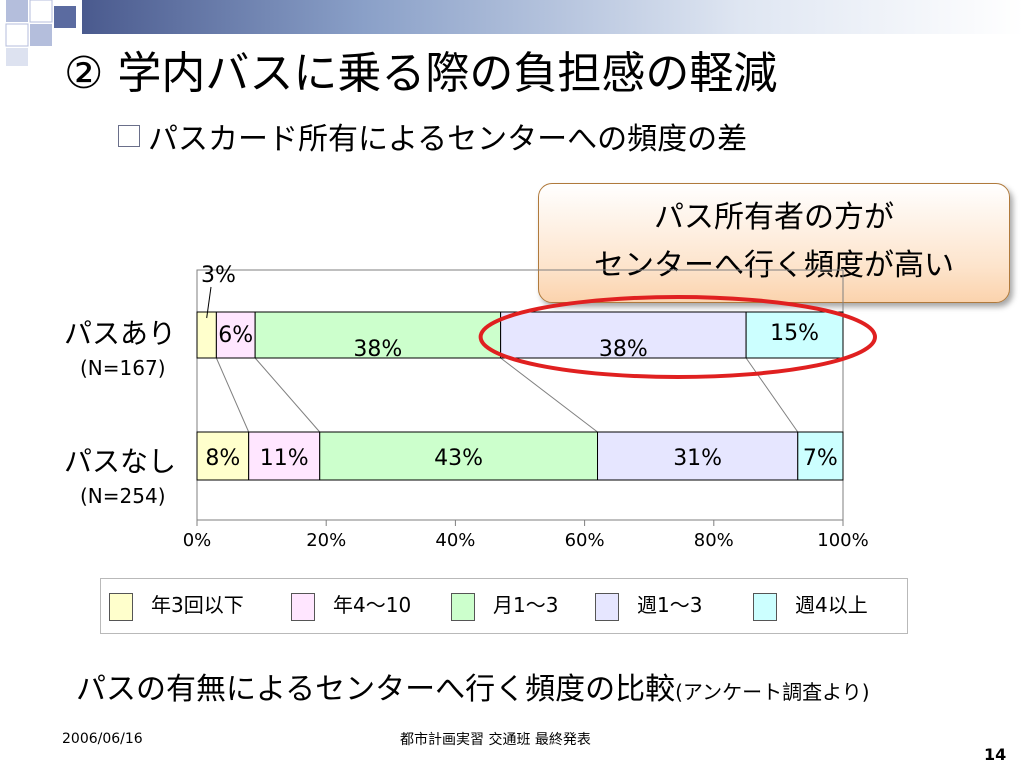 The height and width of the screenshot is (768, 1024). I want to click on caption-note: (アンケート調査より), so click(772, 692).